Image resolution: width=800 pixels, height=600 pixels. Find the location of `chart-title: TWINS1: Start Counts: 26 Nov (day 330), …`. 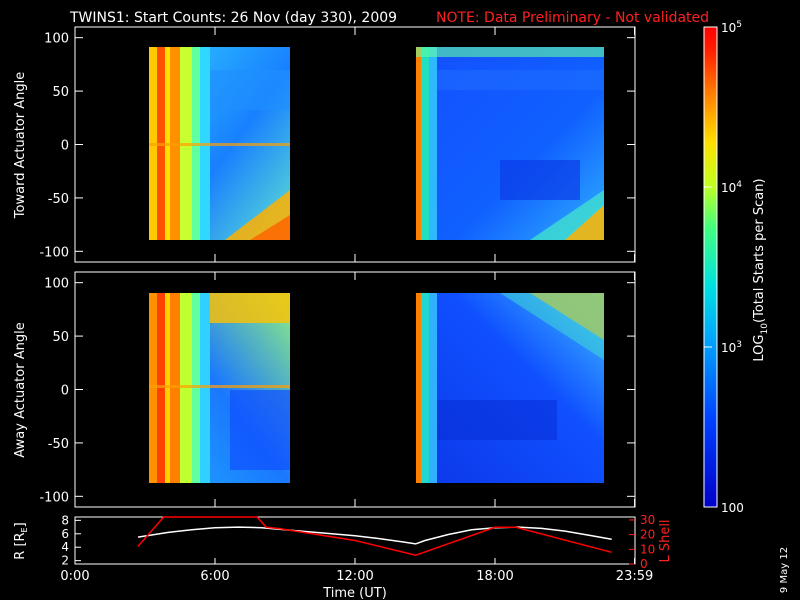

chart-title: TWINS1: Start Counts: 26 Nov (day 330), … is located at coordinates (233, 18).